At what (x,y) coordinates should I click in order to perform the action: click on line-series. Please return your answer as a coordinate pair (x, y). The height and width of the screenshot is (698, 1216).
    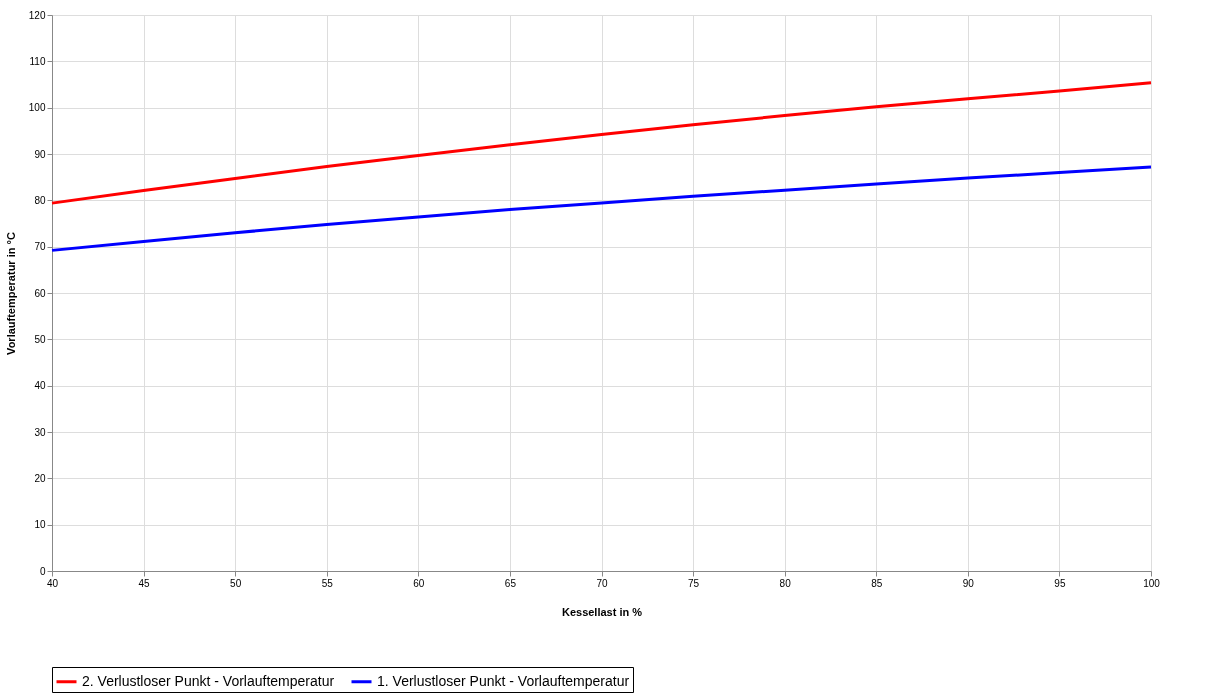
    Looking at the image, I should click on (601, 208).